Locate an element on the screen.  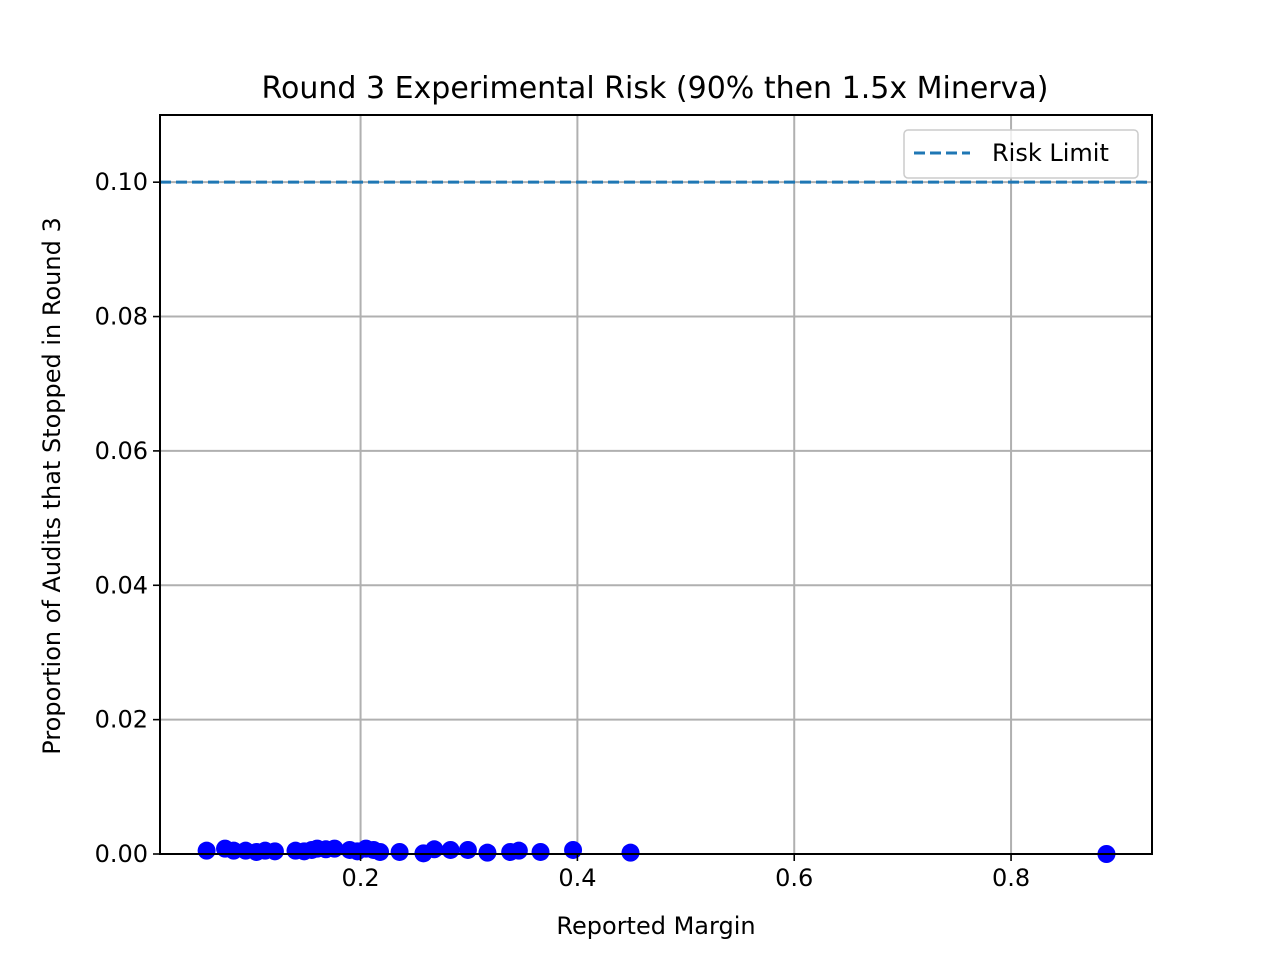
legend-box is located at coordinates (1021, 154).